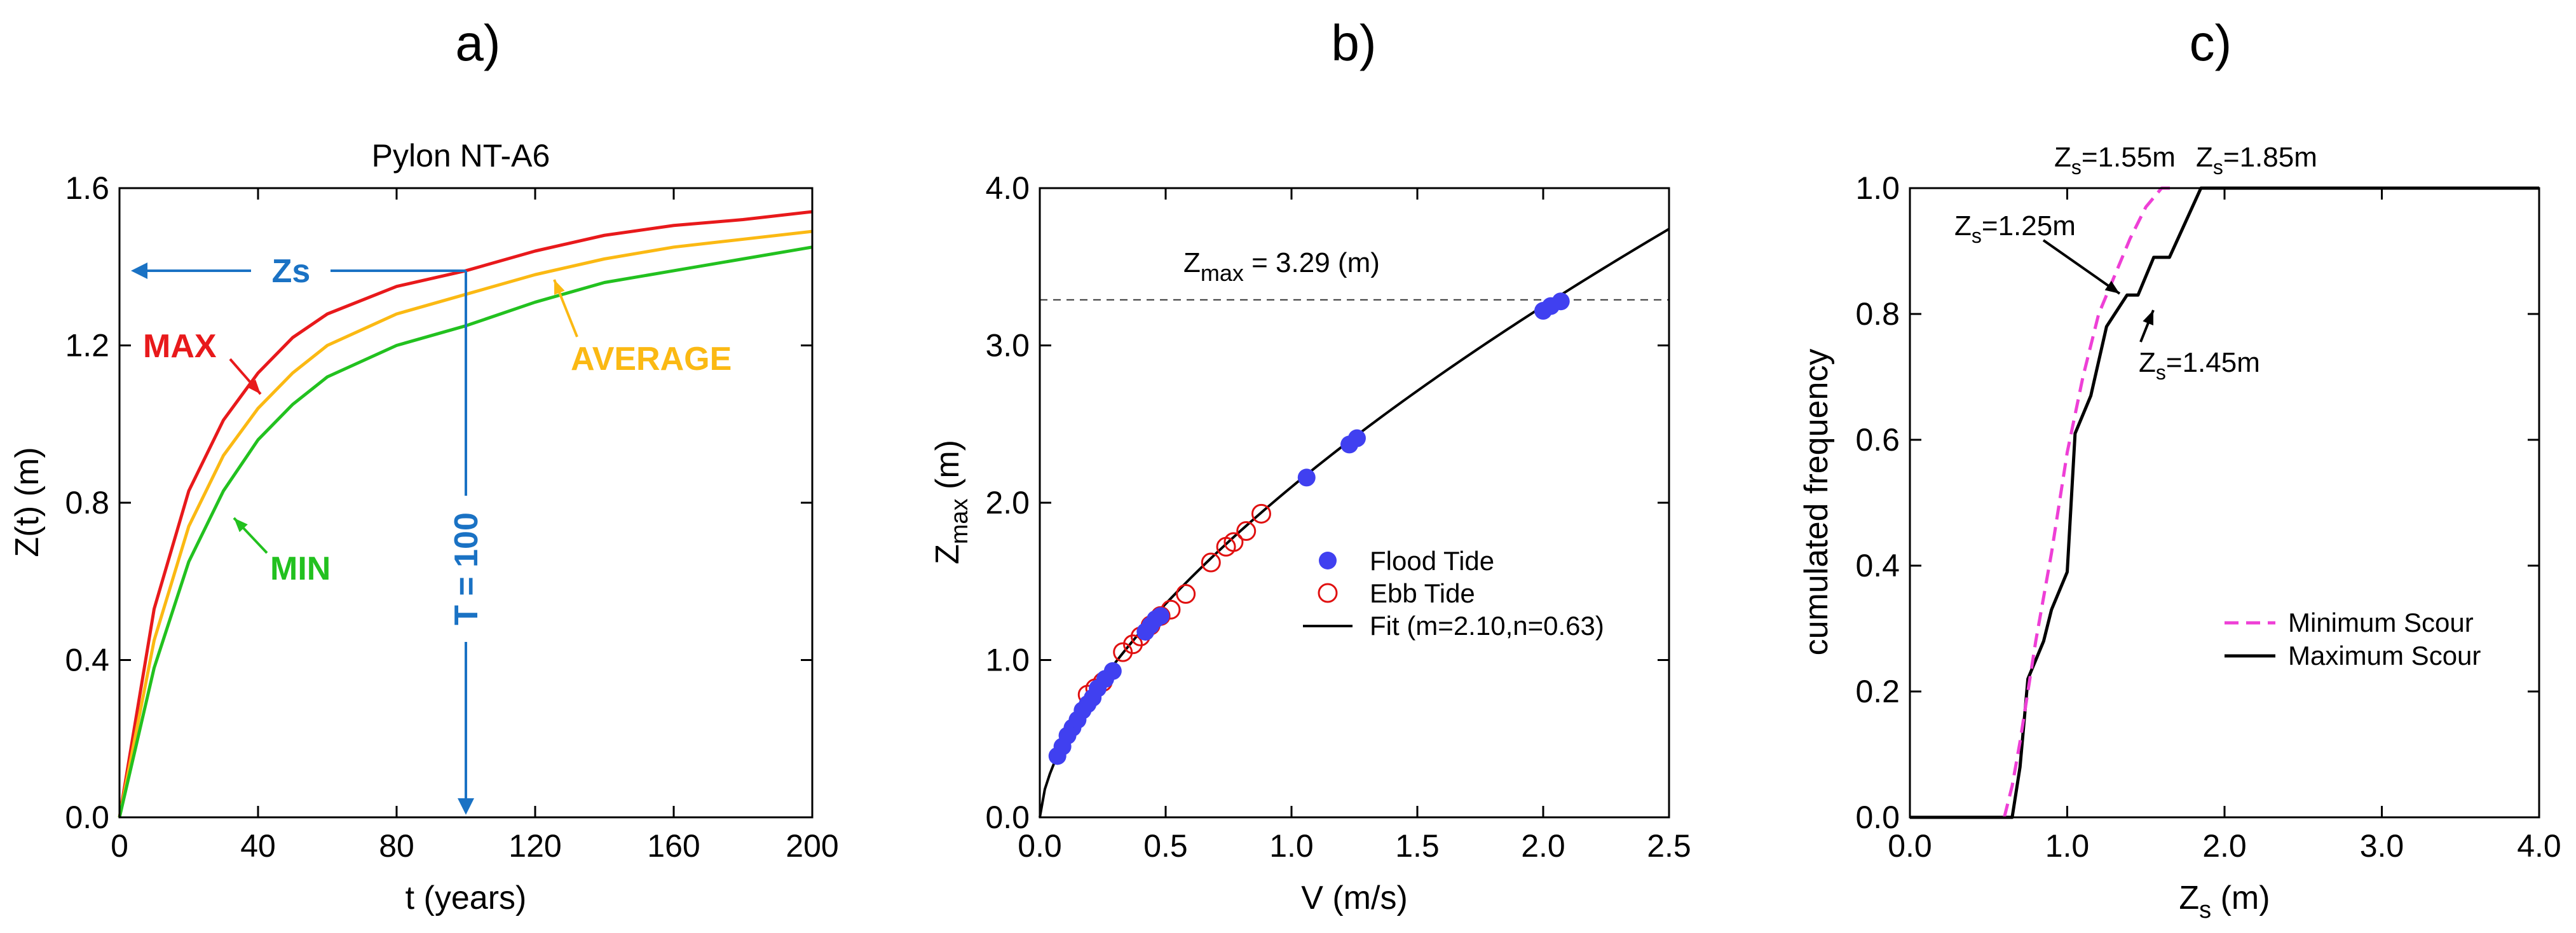 Image resolution: width=2576 pixels, height=933 pixels. Describe the element at coordinates (951, 502) in the screenshot. I see `panel-b-ylabel: Zmax (m)` at that location.